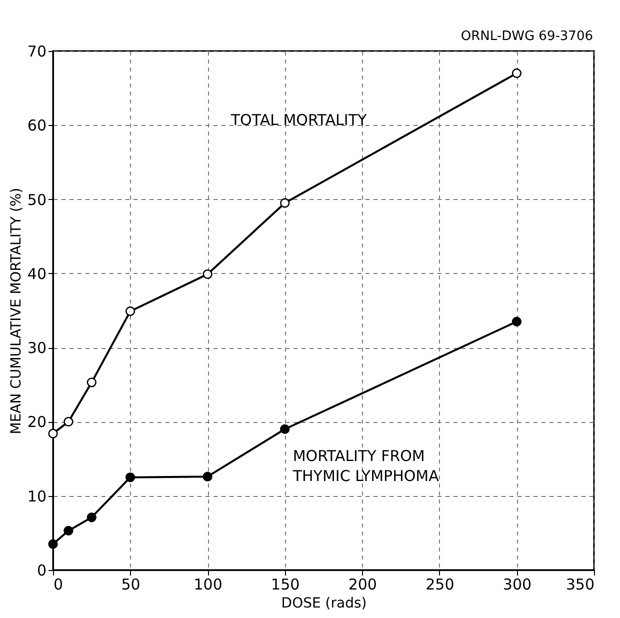 The width and height of the screenshot is (620, 618). What do you see at coordinates (517, 585) in the screenshot?
I see `x-tick-label: 300` at bounding box center [517, 585].